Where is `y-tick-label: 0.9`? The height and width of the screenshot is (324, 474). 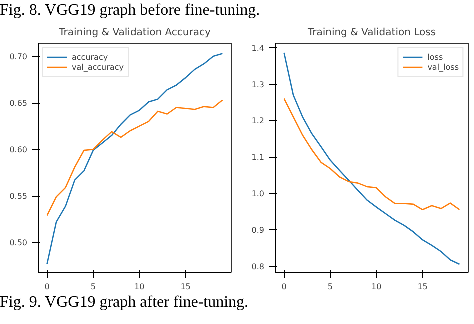 y-tick-label: 0.9 is located at coordinates (258, 230).